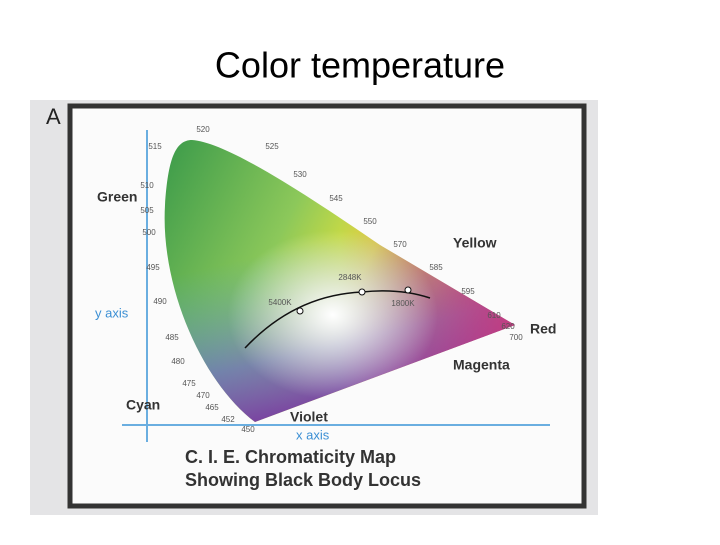 The image size is (720, 545). What do you see at coordinates (468, 291) in the screenshot?
I see `wavelength-label: 595` at bounding box center [468, 291].